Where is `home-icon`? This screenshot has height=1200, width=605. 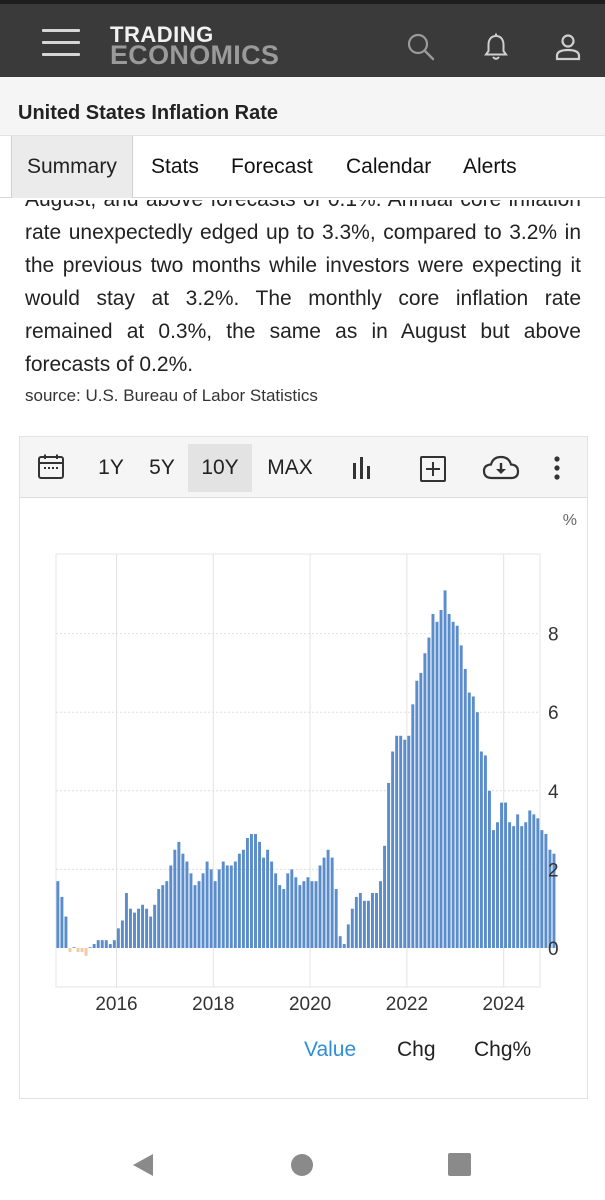
home-icon is located at coordinates (302, 1165).